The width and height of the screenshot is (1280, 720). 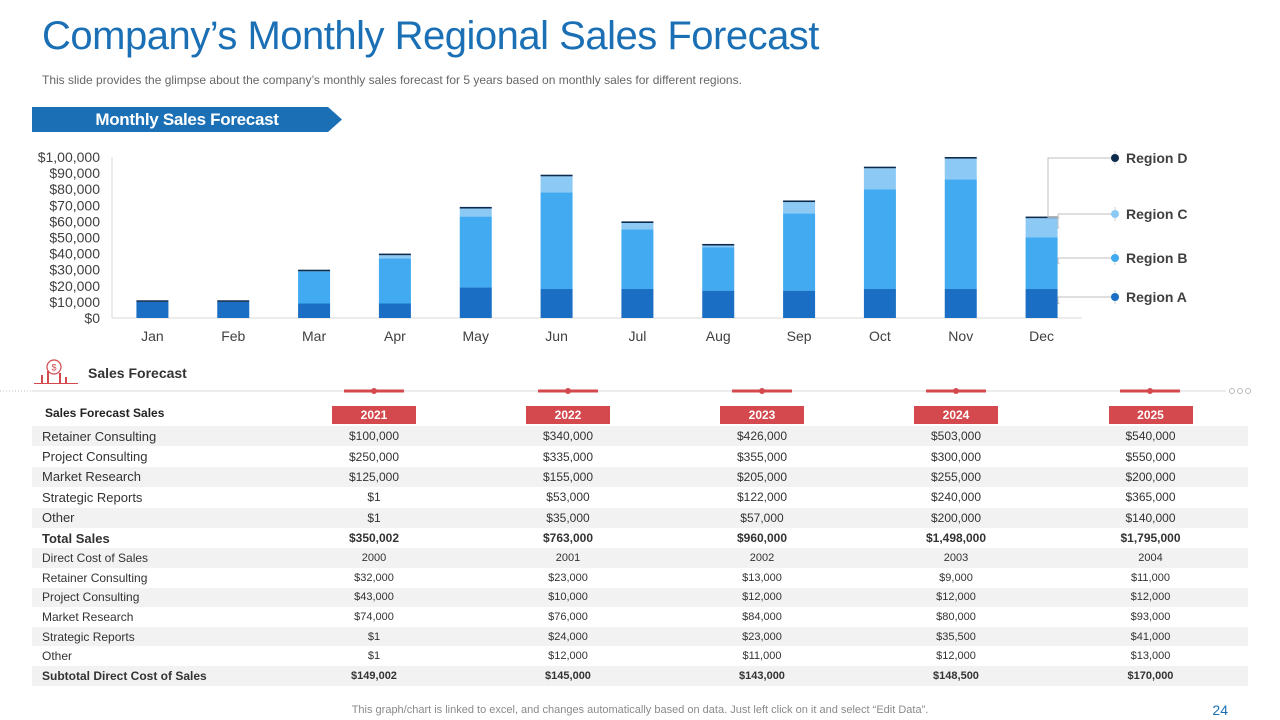 What do you see at coordinates (956, 497) in the screenshot?
I see `table-cell: $240,000` at bounding box center [956, 497].